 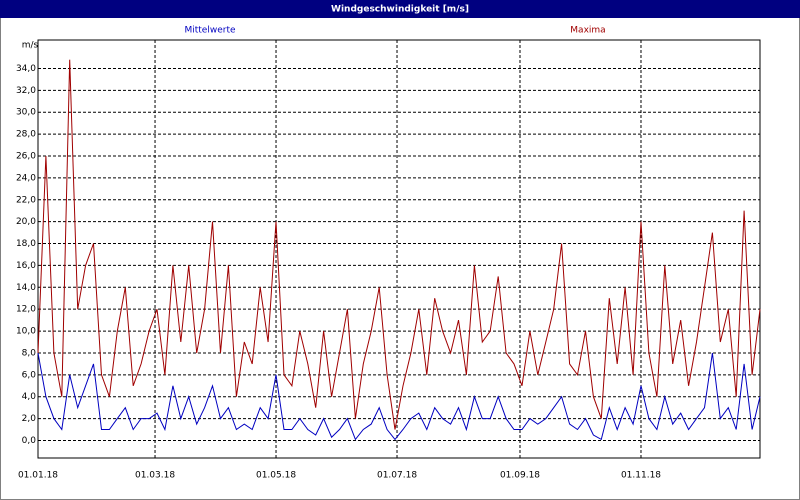 I want to click on window-title: Windgeschwindigkeit [m/s], so click(x=400, y=10).